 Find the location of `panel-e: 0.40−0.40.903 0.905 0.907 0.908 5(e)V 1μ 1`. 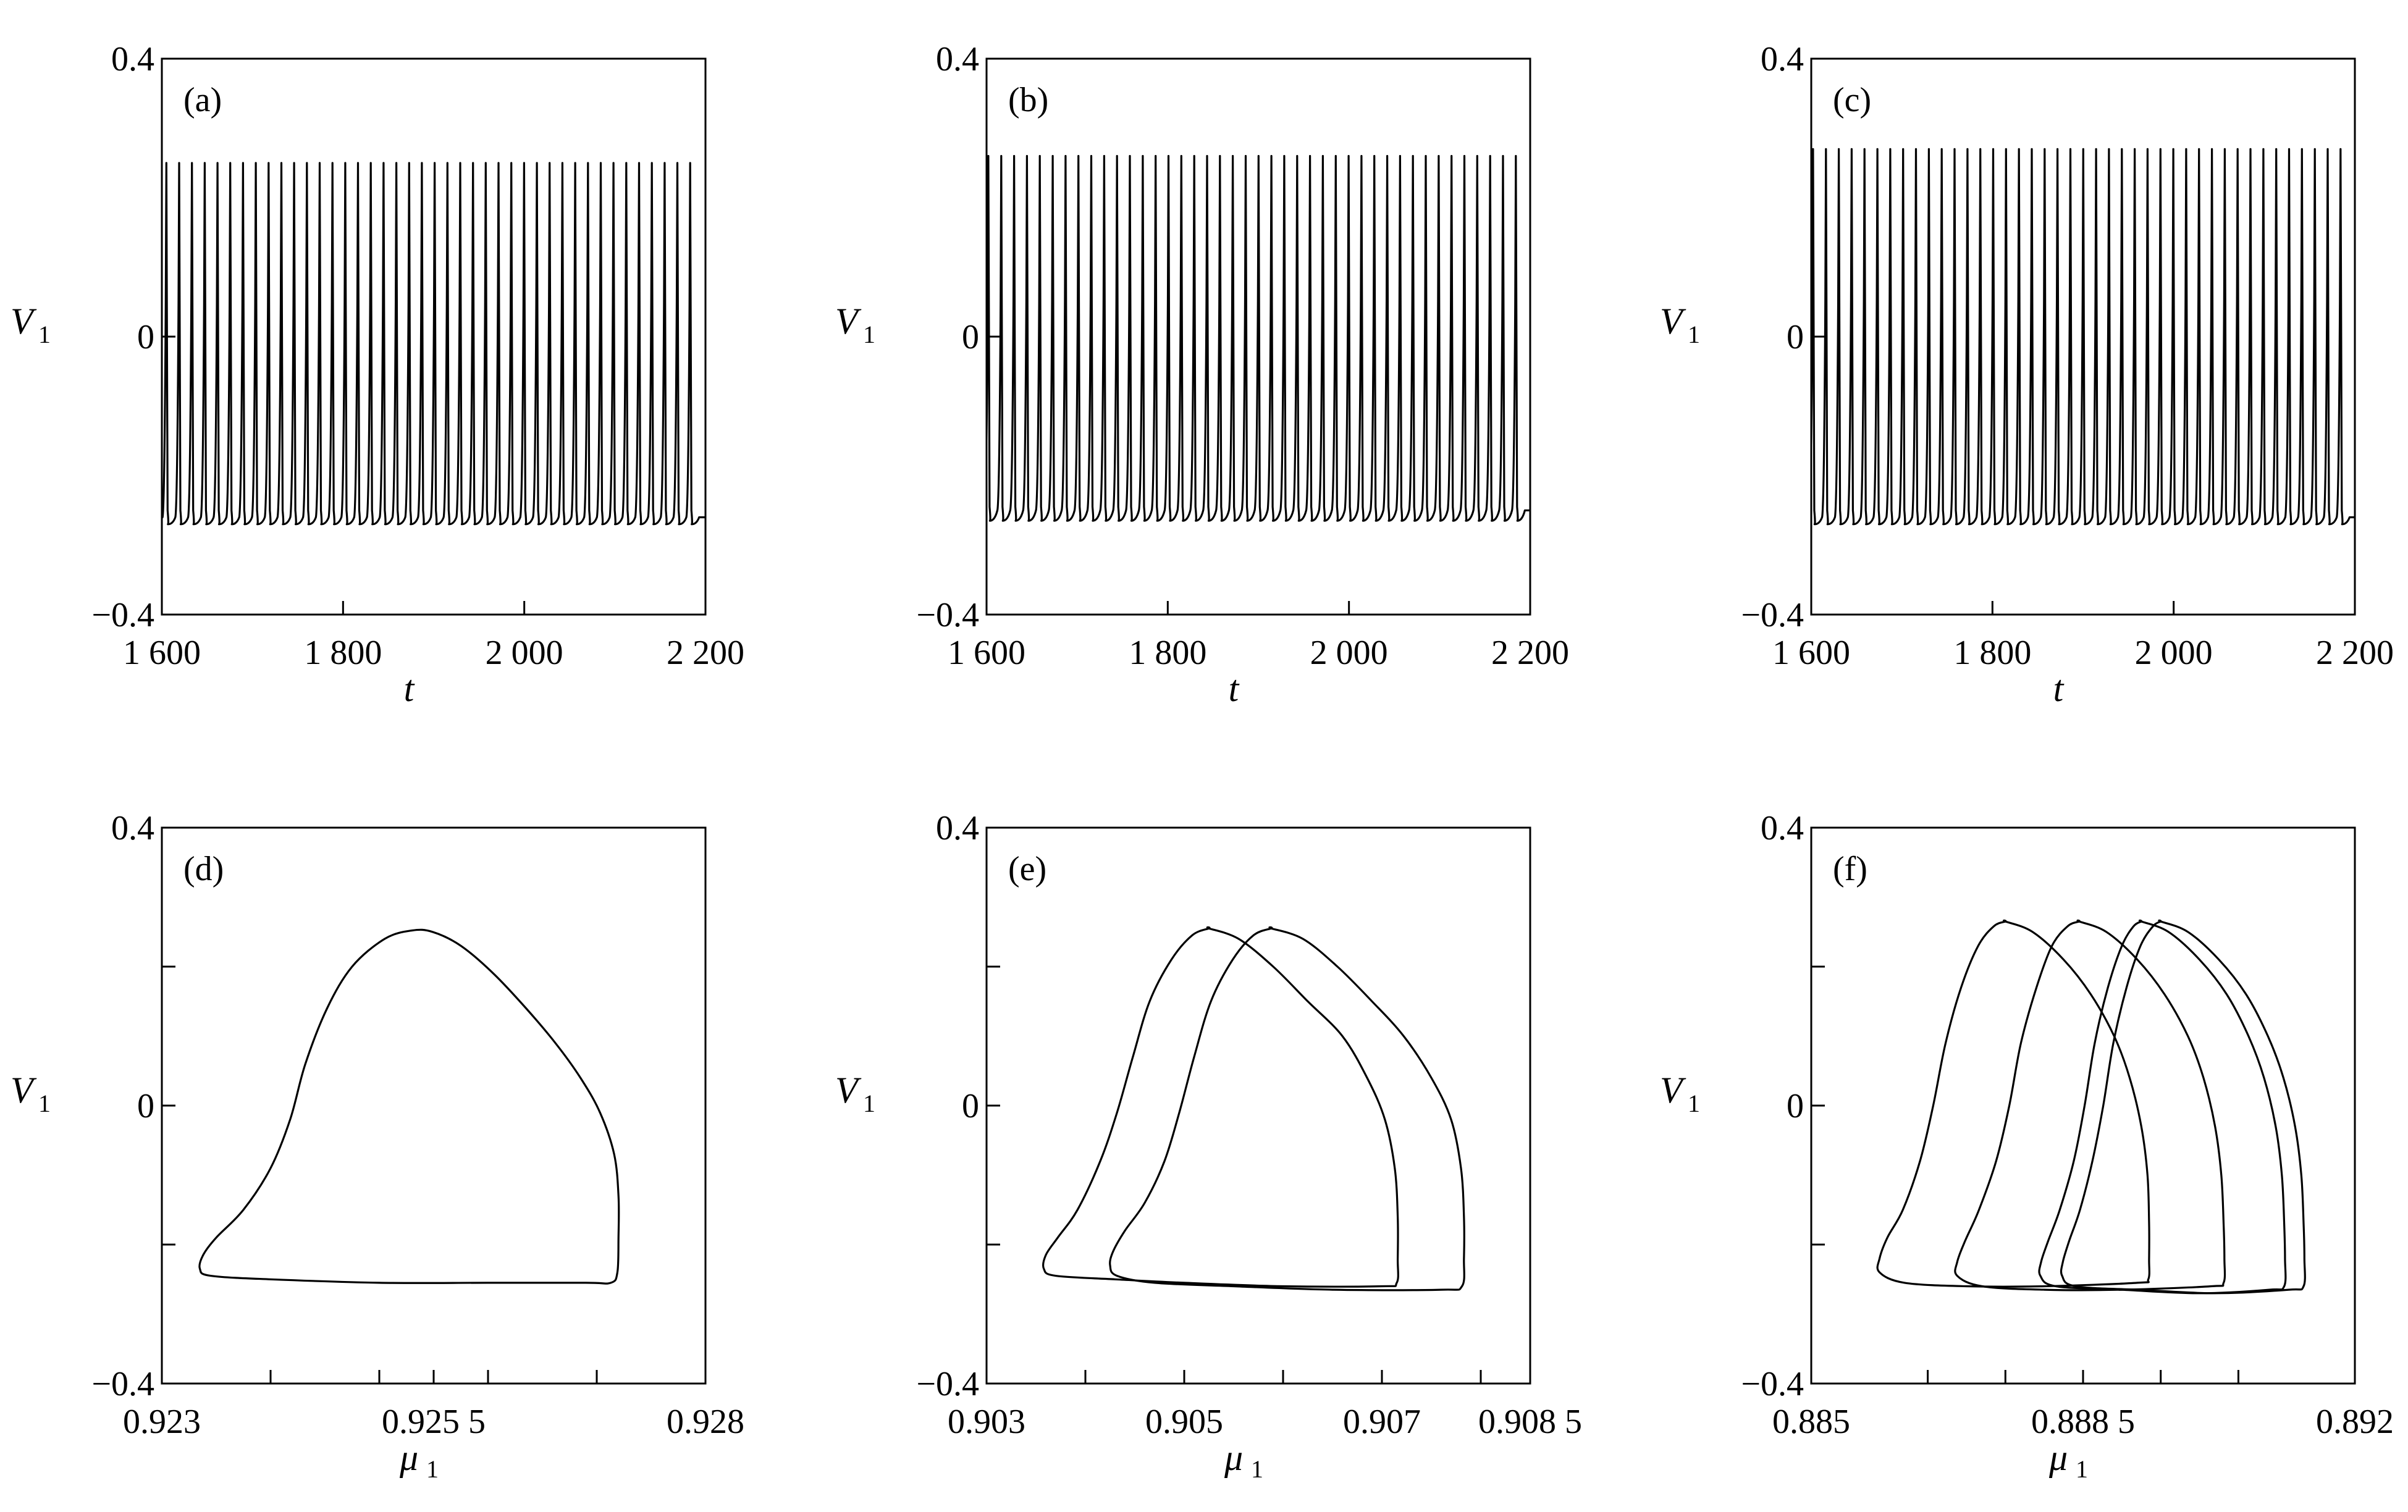

panel-e: 0.40−0.40.903 0.905 0.907 0.908 5(e)V 1μ 1 is located at coordinates (1208, 1146).